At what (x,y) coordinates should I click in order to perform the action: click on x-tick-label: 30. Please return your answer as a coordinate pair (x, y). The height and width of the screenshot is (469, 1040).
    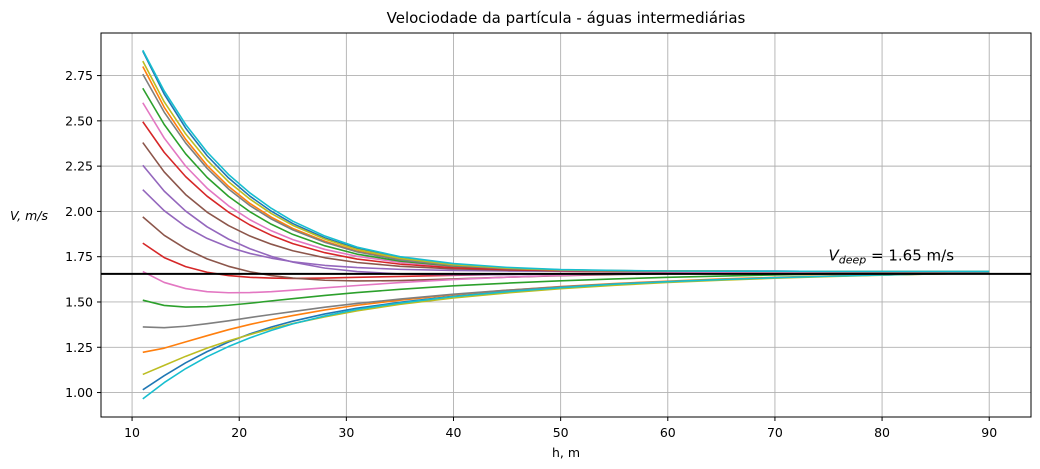
    Looking at the image, I should click on (346, 432).